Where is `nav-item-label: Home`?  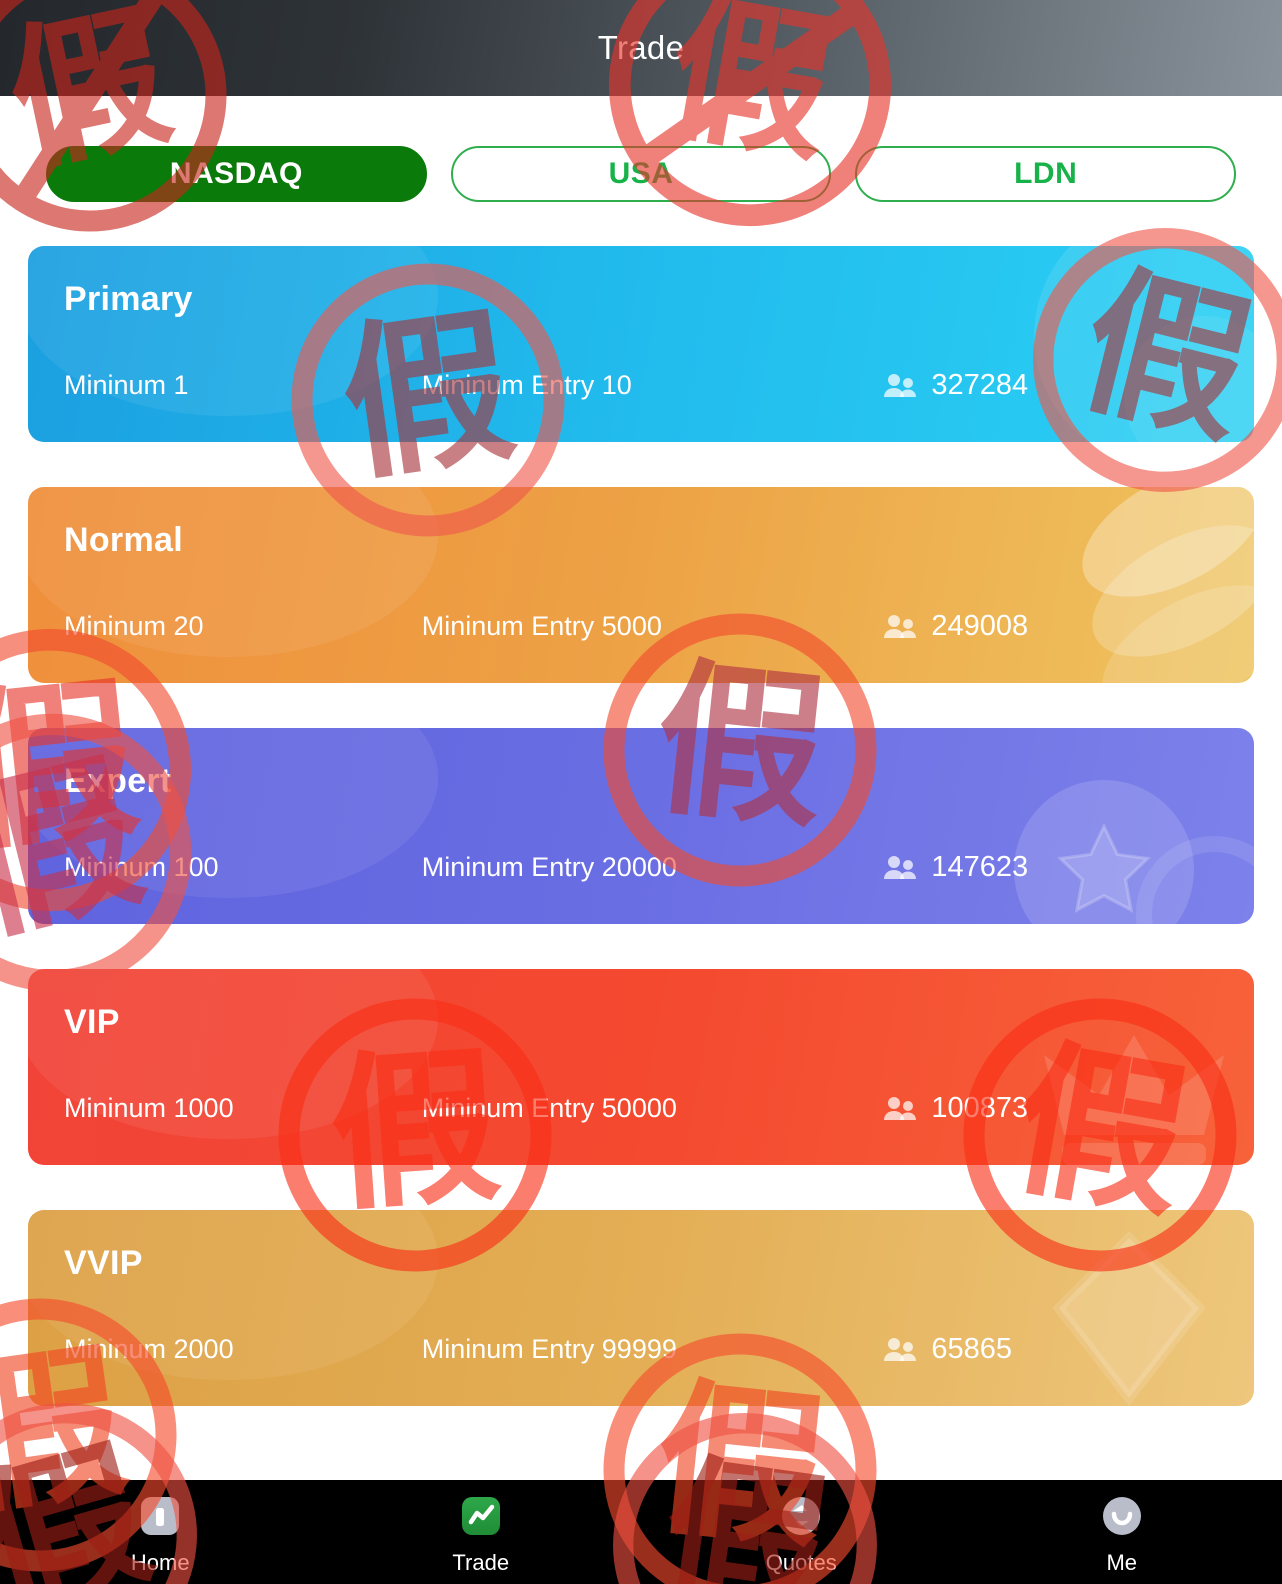 nav-item-label: Home is located at coordinates (160, 1562).